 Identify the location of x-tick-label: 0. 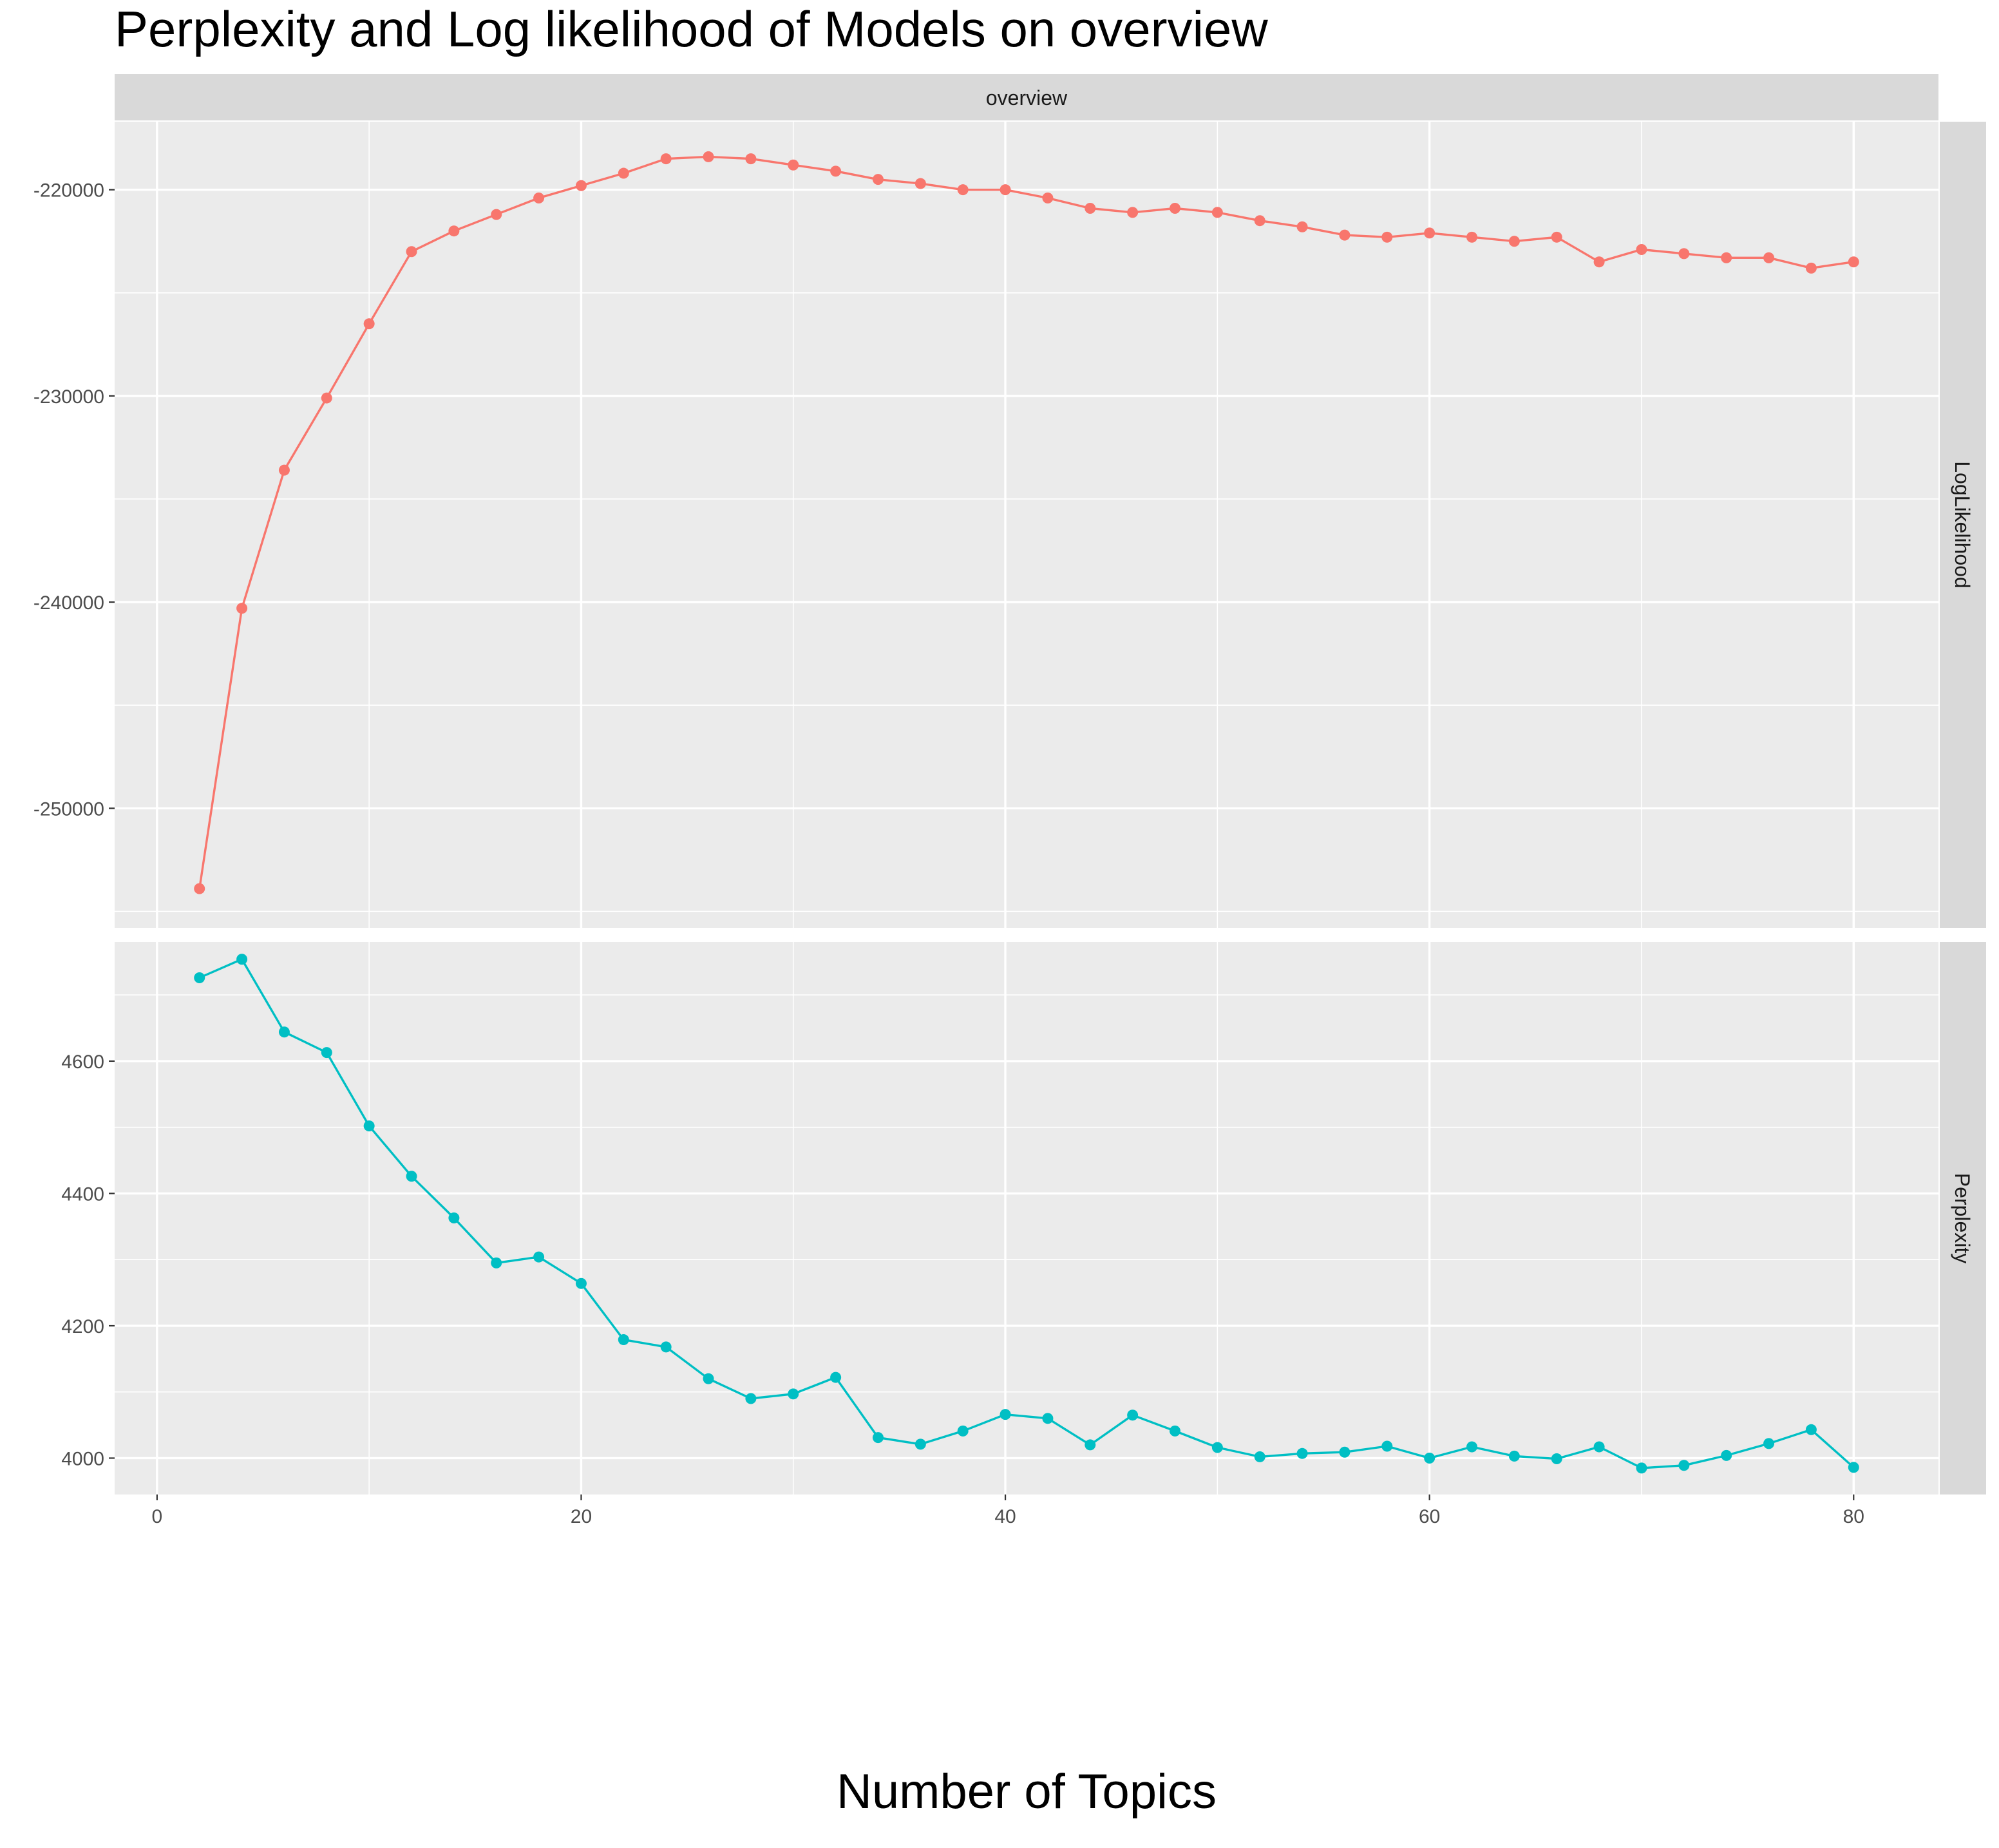
(158, 1516).